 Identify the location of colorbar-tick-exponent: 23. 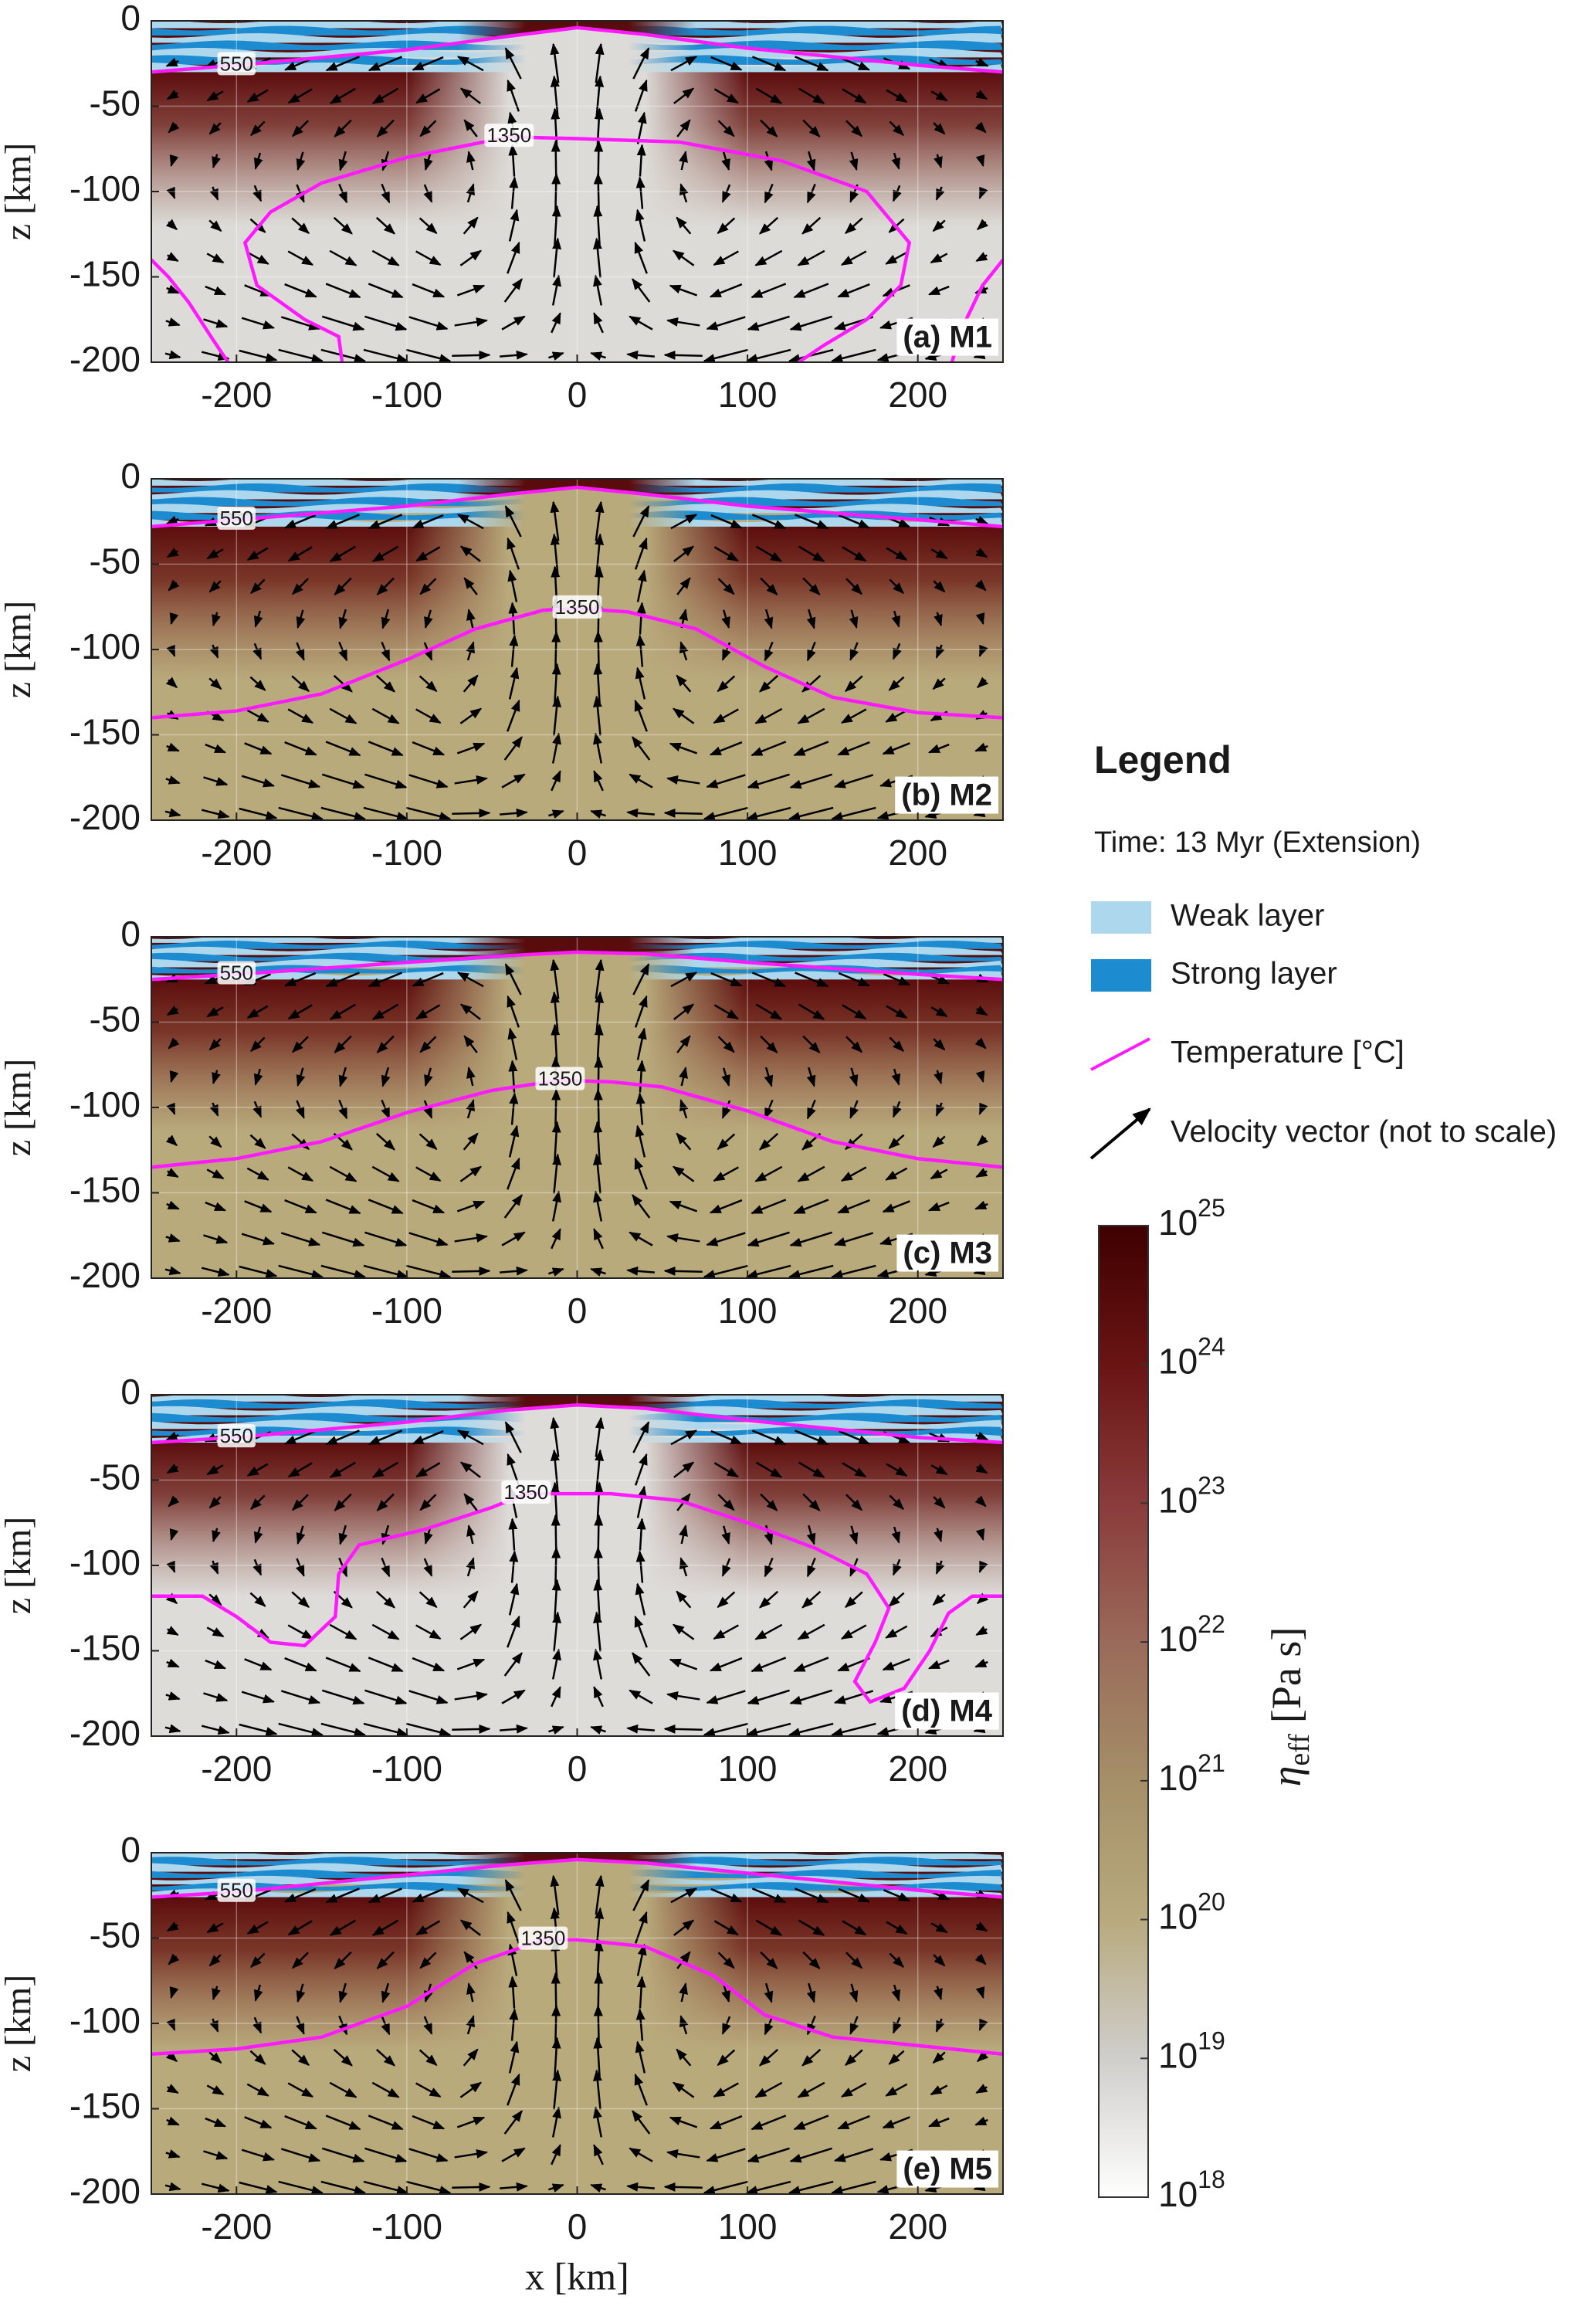
(1211, 1486).